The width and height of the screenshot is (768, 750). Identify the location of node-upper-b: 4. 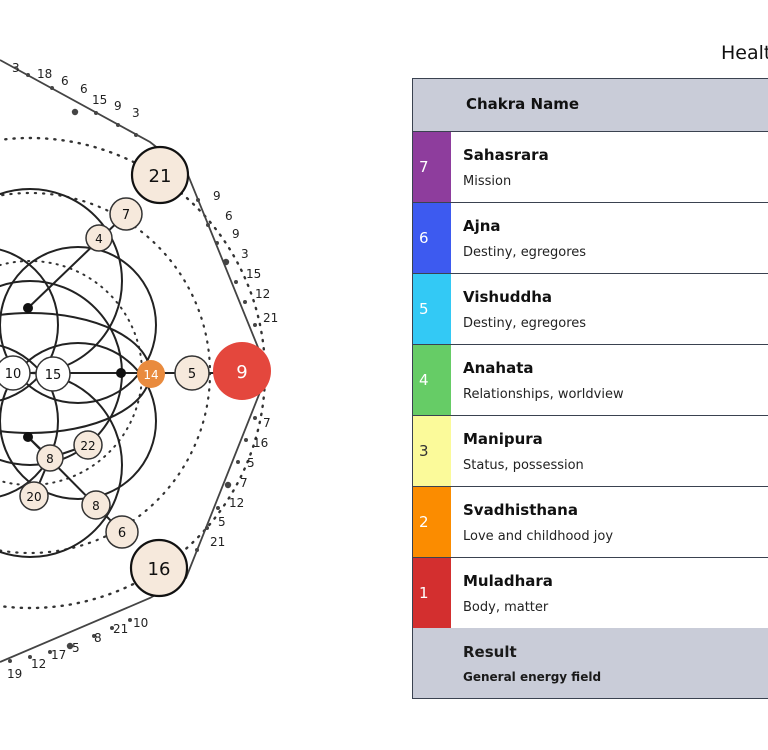
(99, 238).